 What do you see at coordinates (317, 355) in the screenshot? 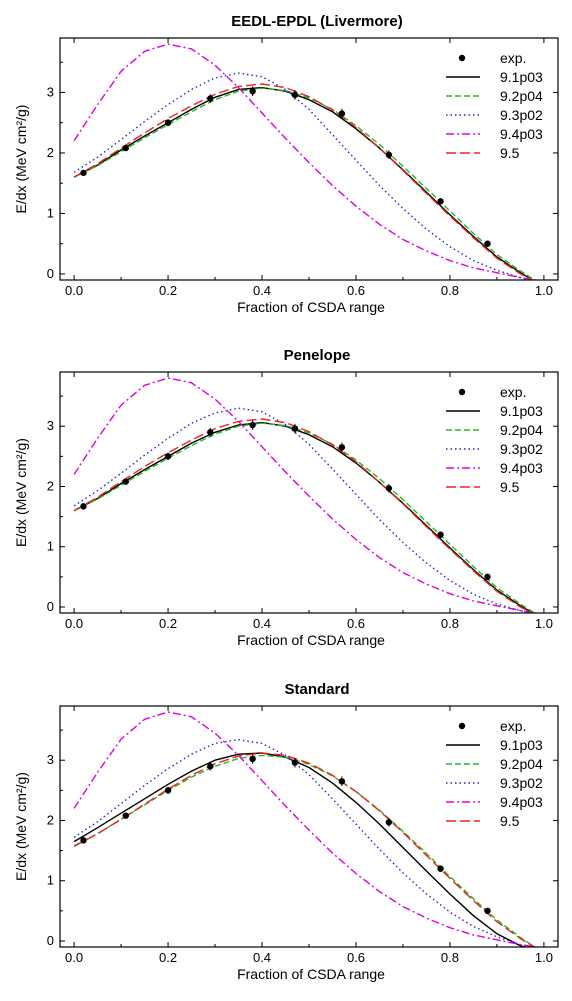
I see `chart-title: Penelope` at bounding box center [317, 355].